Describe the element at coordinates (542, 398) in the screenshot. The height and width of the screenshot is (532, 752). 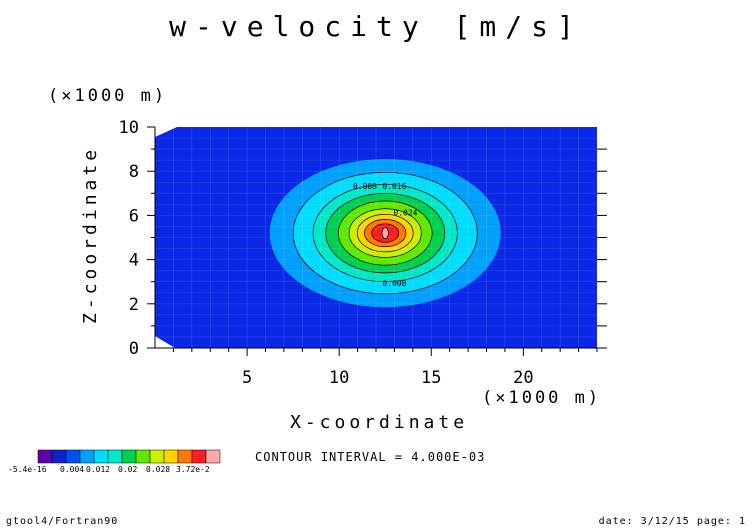
I see `x-scale-note: (×1000 m)` at that location.